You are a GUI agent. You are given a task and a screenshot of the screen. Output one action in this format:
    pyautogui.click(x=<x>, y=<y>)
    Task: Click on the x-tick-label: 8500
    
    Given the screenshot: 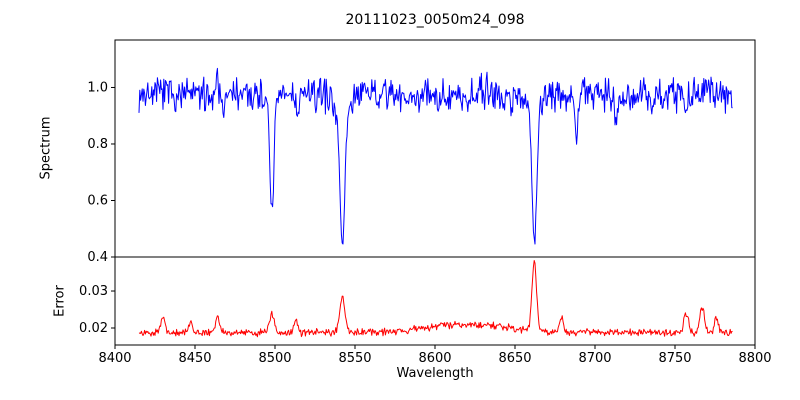 What is the action you would take?
    pyautogui.click(x=274, y=358)
    